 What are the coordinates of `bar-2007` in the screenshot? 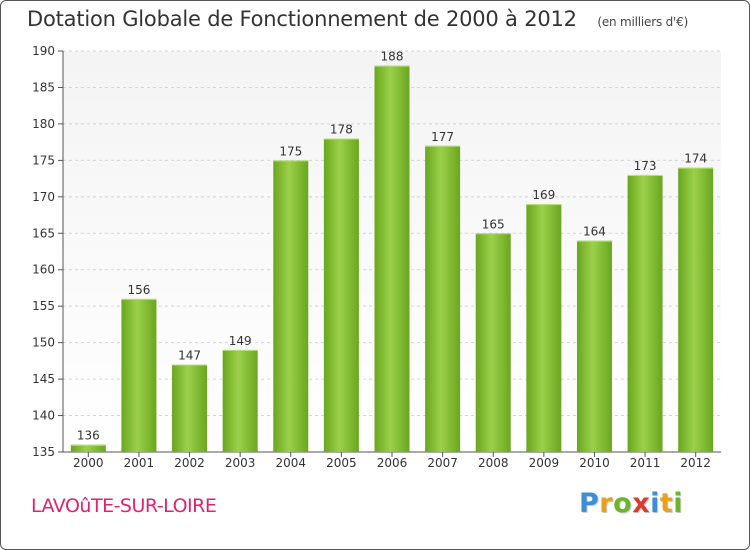 It's located at (443, 299).